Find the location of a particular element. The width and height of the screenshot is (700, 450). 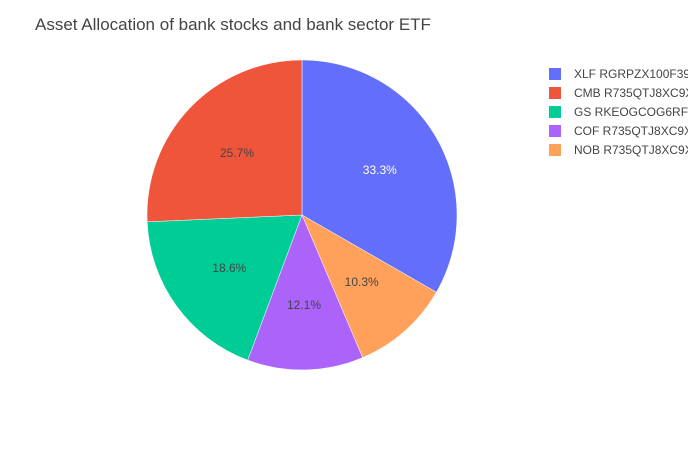

pie-slice-cmb-r735qtj8xc9x is located at coordinates (224, 141).